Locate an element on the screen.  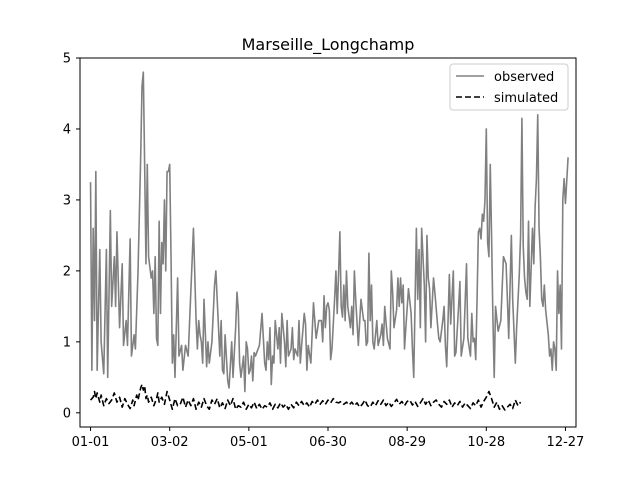
x-tick-label: 08-29 is located at coordinates (407, 442).